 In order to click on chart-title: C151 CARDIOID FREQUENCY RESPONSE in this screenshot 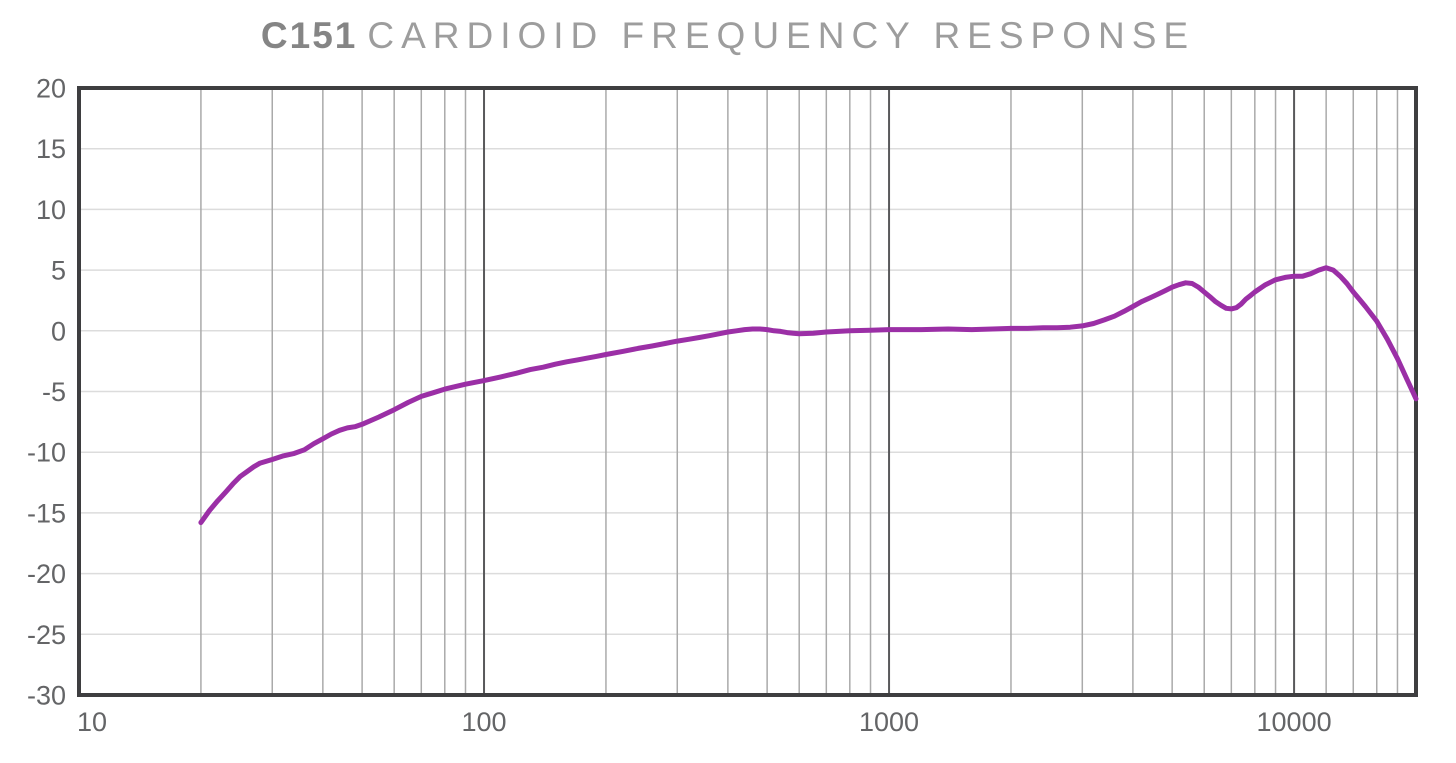, I will do `click(728, 36)`.